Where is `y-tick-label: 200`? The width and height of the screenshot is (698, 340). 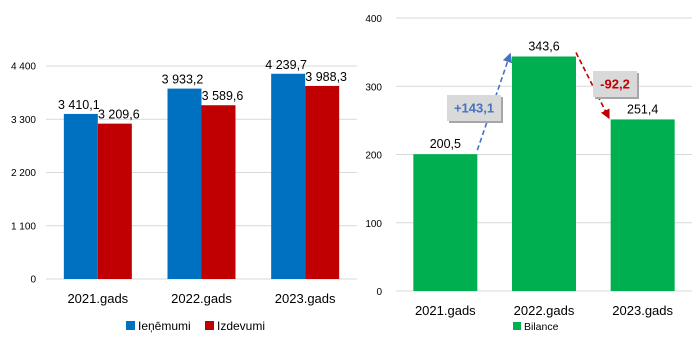
y-tick-label: 200 is located at coordinates (373, 156).